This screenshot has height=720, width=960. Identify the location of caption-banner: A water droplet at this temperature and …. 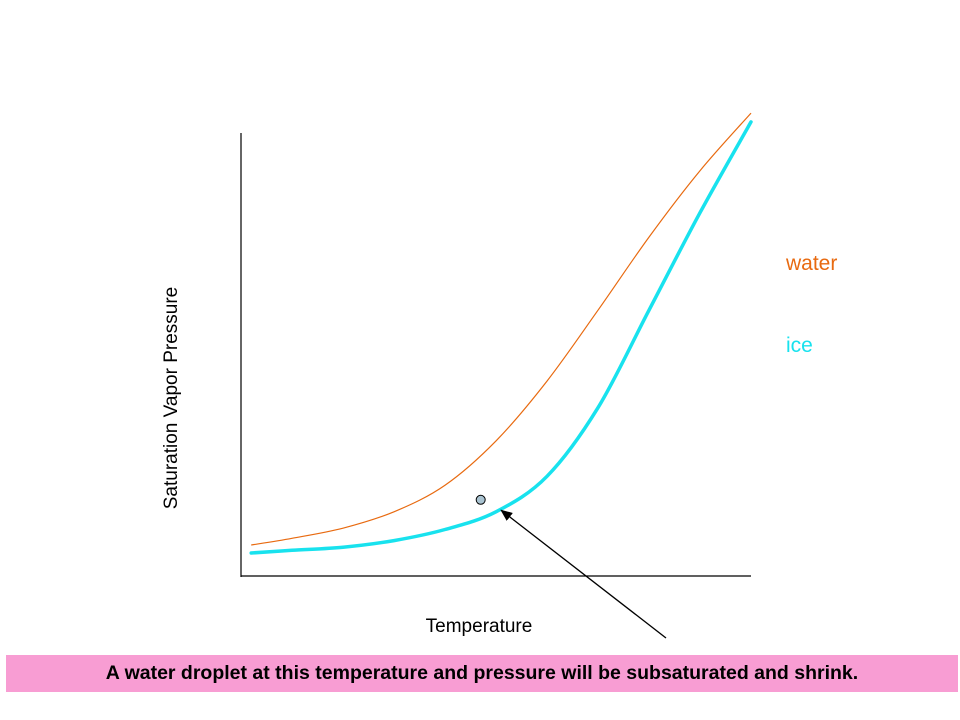
(482, 673).